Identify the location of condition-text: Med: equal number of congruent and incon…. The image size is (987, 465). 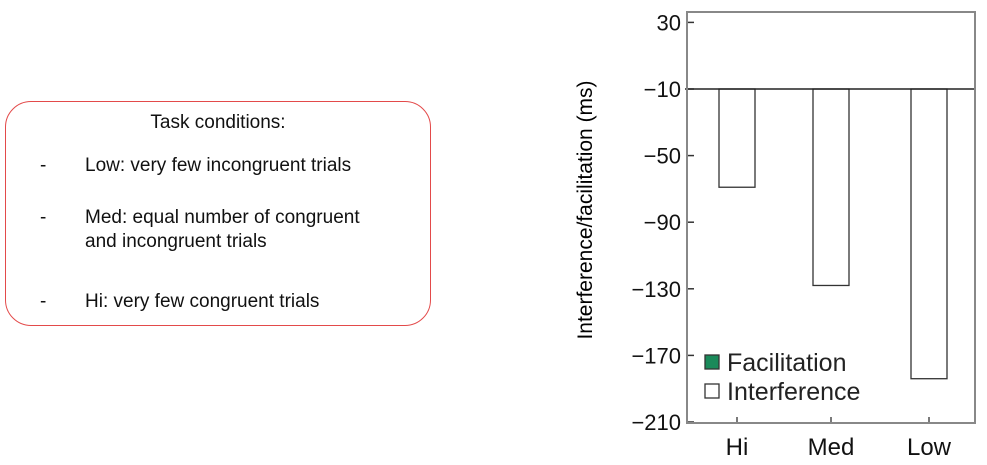
(222, 229).